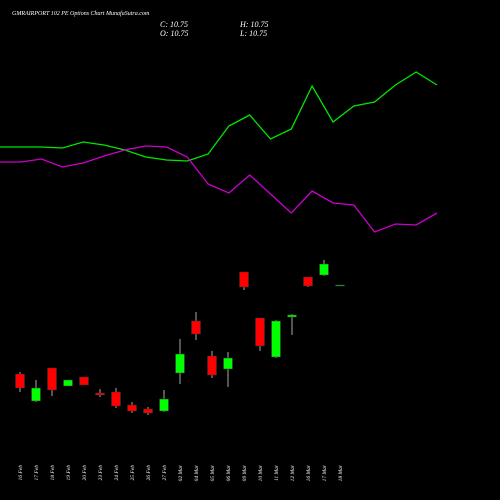  What do you see at coordinates (293, 472) in the screenshot?
I see `x-tick-label: 12 Mar` at bounding box center [293, 472].